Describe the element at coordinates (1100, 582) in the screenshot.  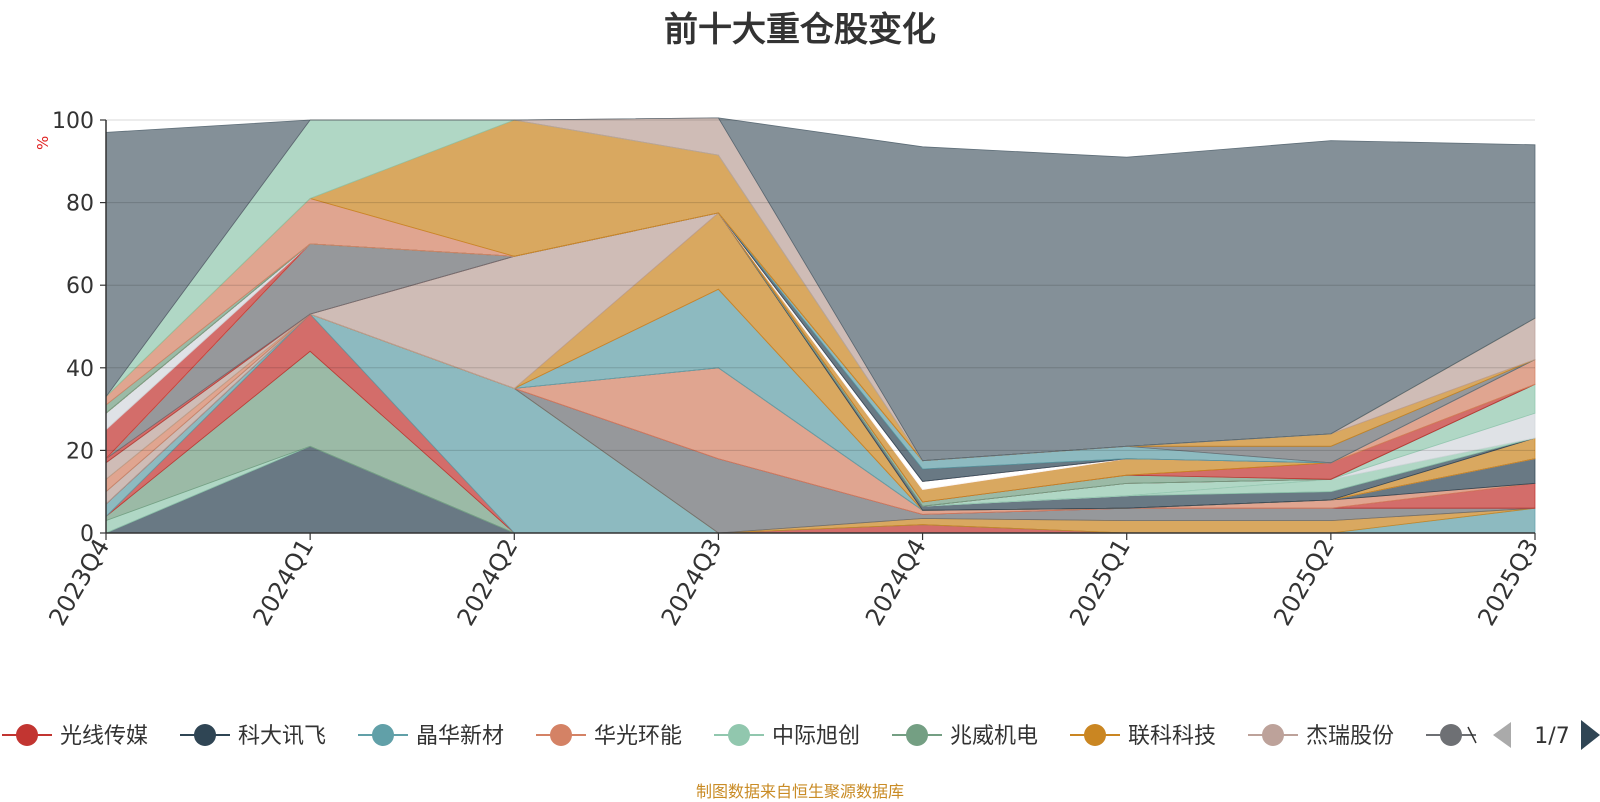
I see `x-tick-label: 2025Q1` at that location.